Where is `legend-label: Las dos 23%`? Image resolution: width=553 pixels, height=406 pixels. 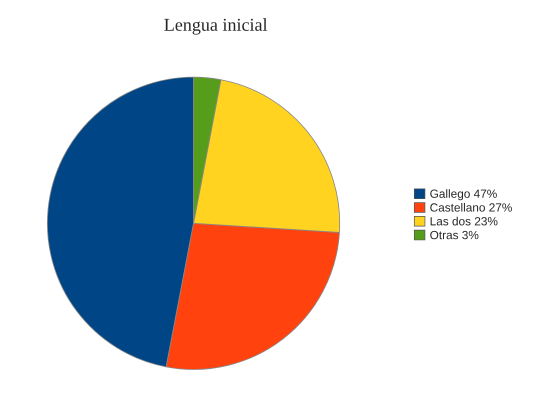 legend-label: Las dos 23% is located at coordinates (464, 221).